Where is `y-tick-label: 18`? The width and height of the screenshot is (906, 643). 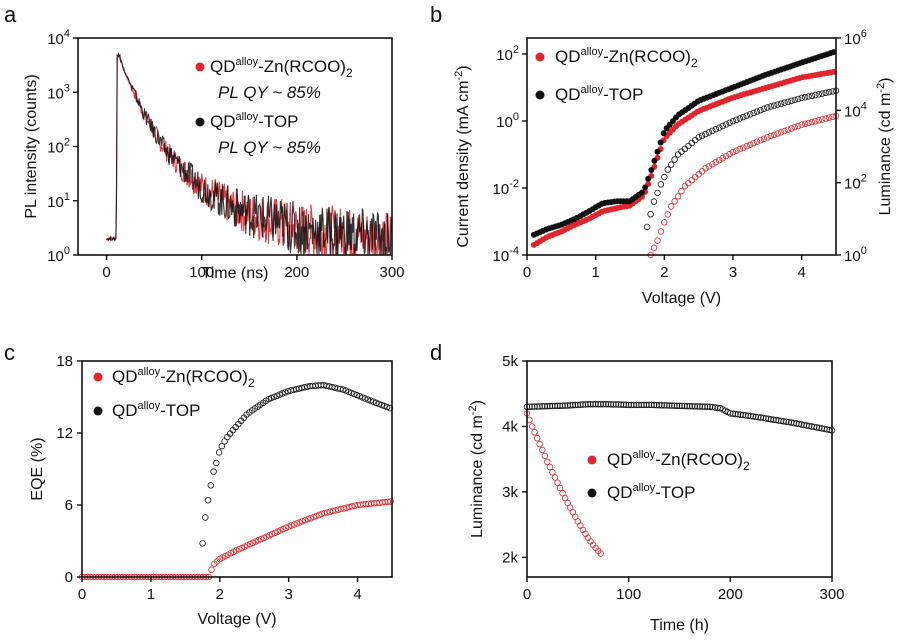 y-tick-label: 18 is located at coordinates (64, 361).